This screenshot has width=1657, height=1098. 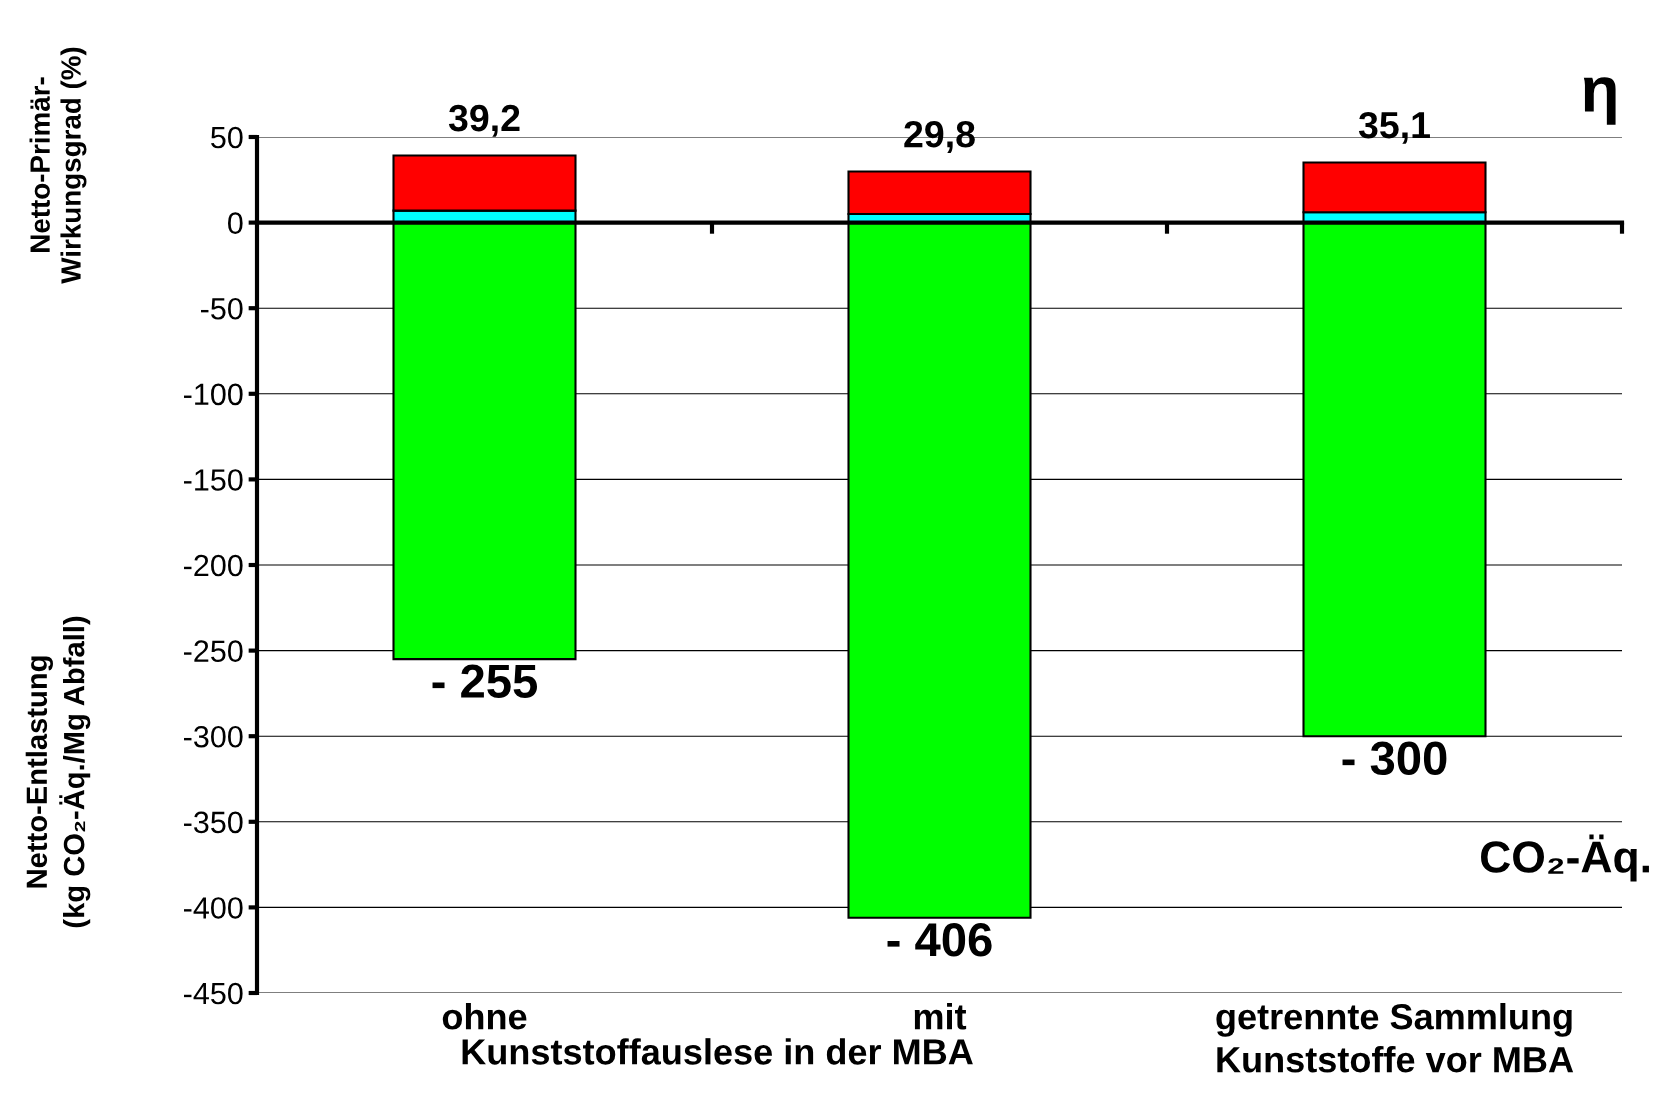 I want to click on y-tick-label: 50, so click(x=227, y=137).